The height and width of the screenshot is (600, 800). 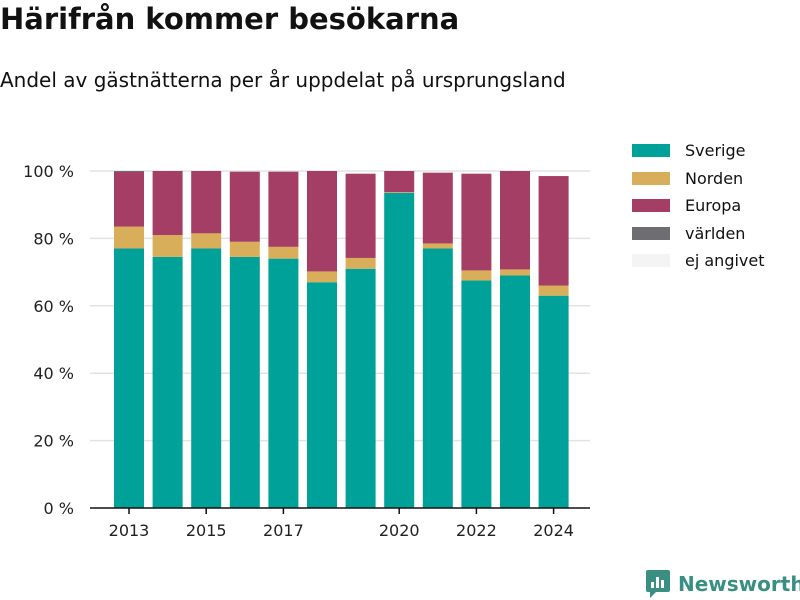 I want to click on legend-label: ej angivet, so click(x=725, y=261).